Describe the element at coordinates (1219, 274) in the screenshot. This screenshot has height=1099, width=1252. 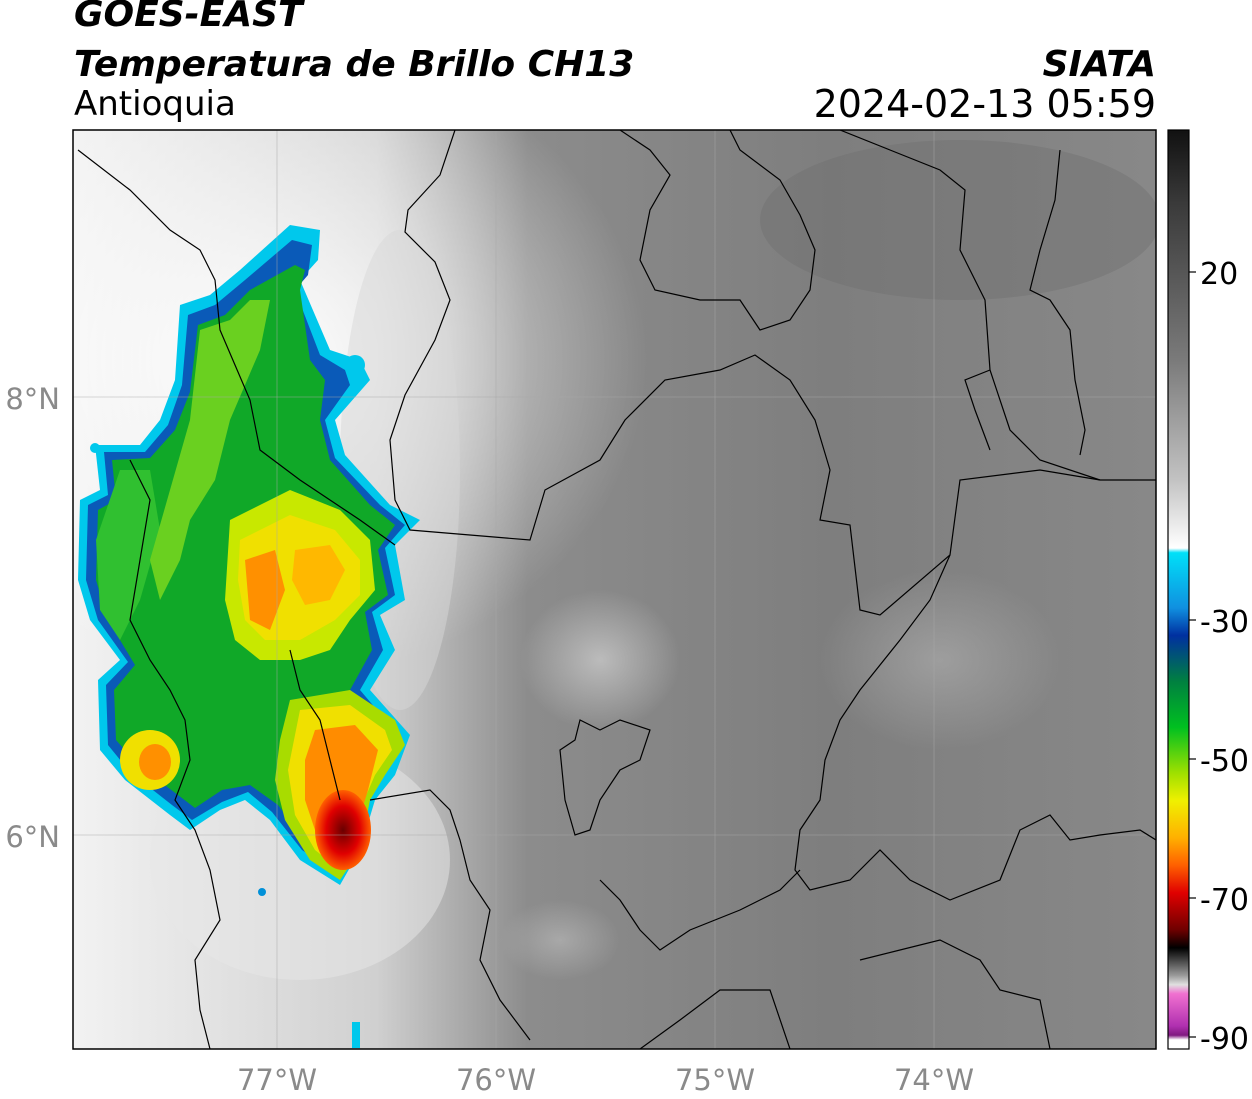
I see `colorbar-tick-20: 20` at that location.